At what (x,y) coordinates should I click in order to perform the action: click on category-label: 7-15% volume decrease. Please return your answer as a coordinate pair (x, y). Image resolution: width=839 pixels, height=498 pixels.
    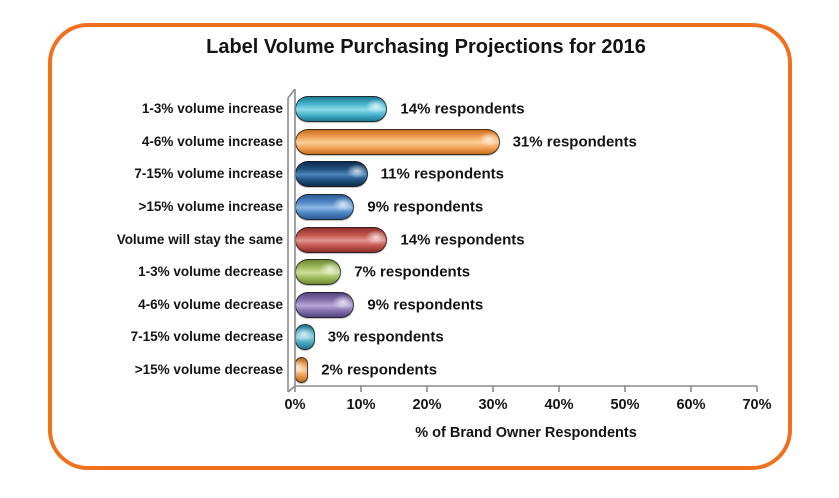
    Looking at the image, I should click on (206, 337).